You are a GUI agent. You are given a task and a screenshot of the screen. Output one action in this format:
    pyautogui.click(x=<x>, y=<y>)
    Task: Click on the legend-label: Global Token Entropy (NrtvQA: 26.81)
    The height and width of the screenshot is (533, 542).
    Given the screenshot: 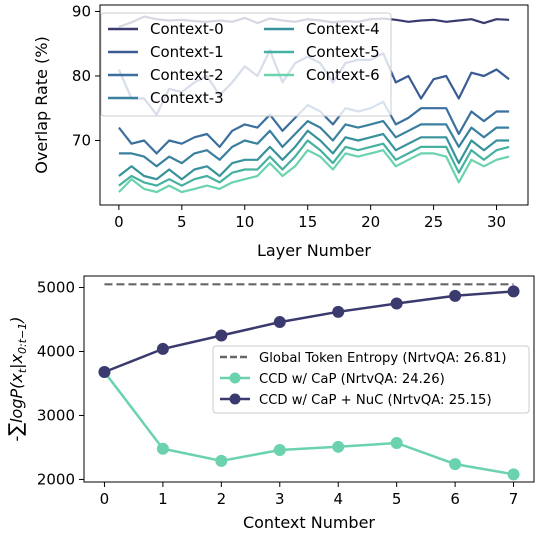 What is the action you would take?
    pyautogui.click(x=383, y=358)
    